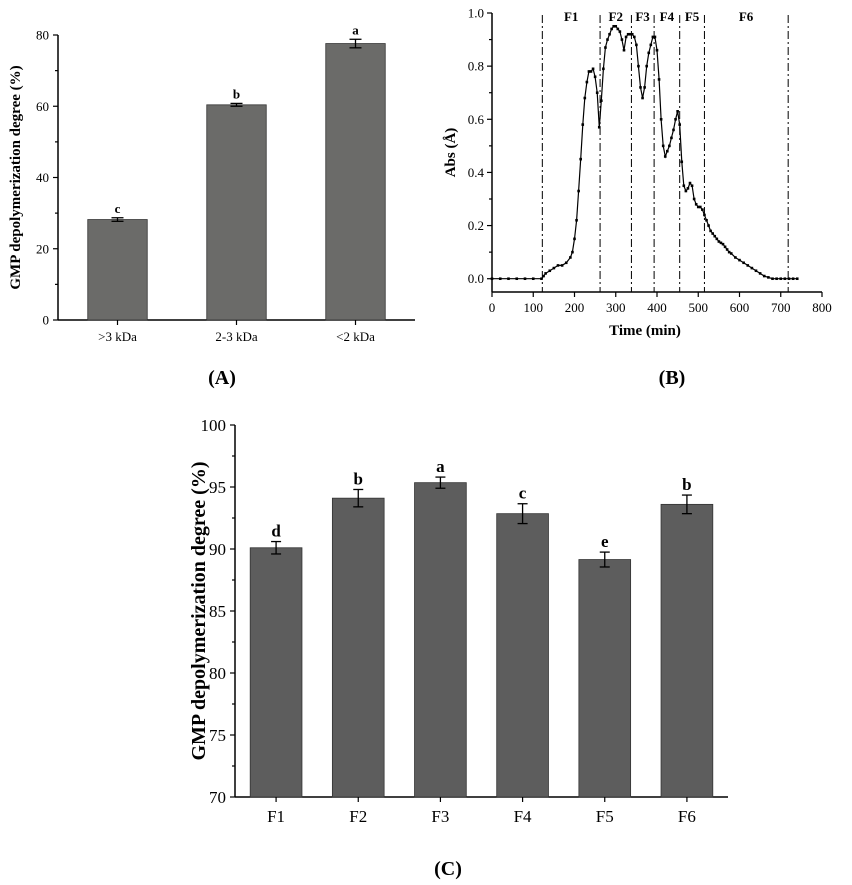 The image size is (852, 885). Describe the element at coordinates (448, 869) in the screenshot. I see `panel-c-caption: (C)` at that location.